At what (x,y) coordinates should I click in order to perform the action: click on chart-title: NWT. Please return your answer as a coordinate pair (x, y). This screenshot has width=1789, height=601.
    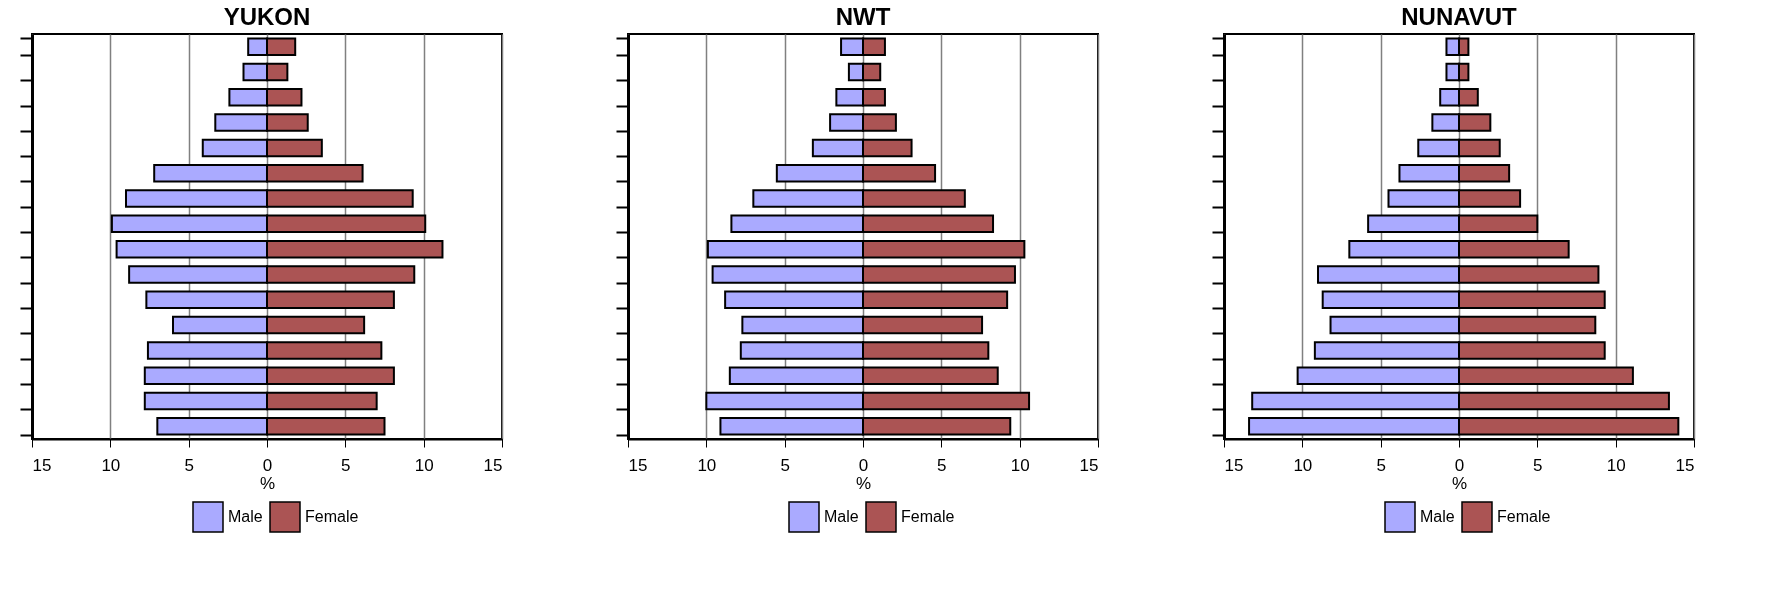
    Looking at the image, I should click on (863, 16).